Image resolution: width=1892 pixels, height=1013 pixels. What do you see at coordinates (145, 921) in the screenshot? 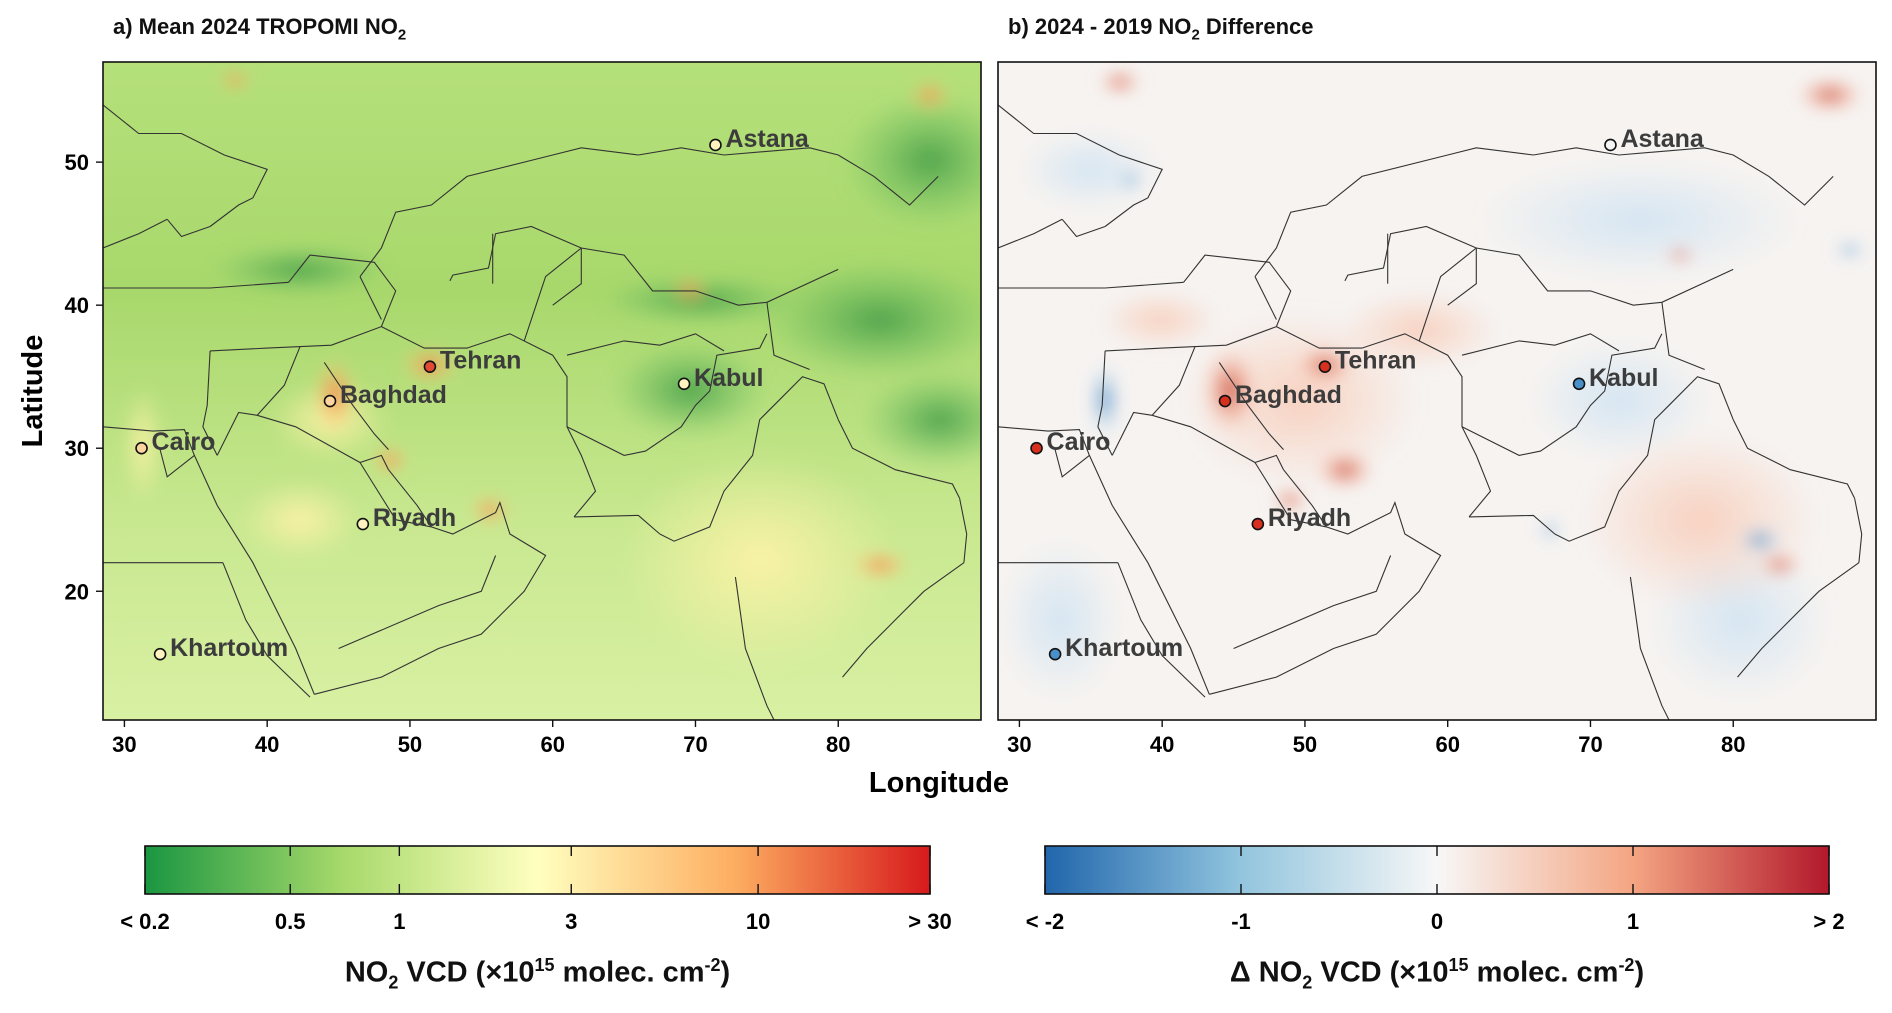
I see `colorbar-tick-label: < 0.2` at bounding box center [145, 921].